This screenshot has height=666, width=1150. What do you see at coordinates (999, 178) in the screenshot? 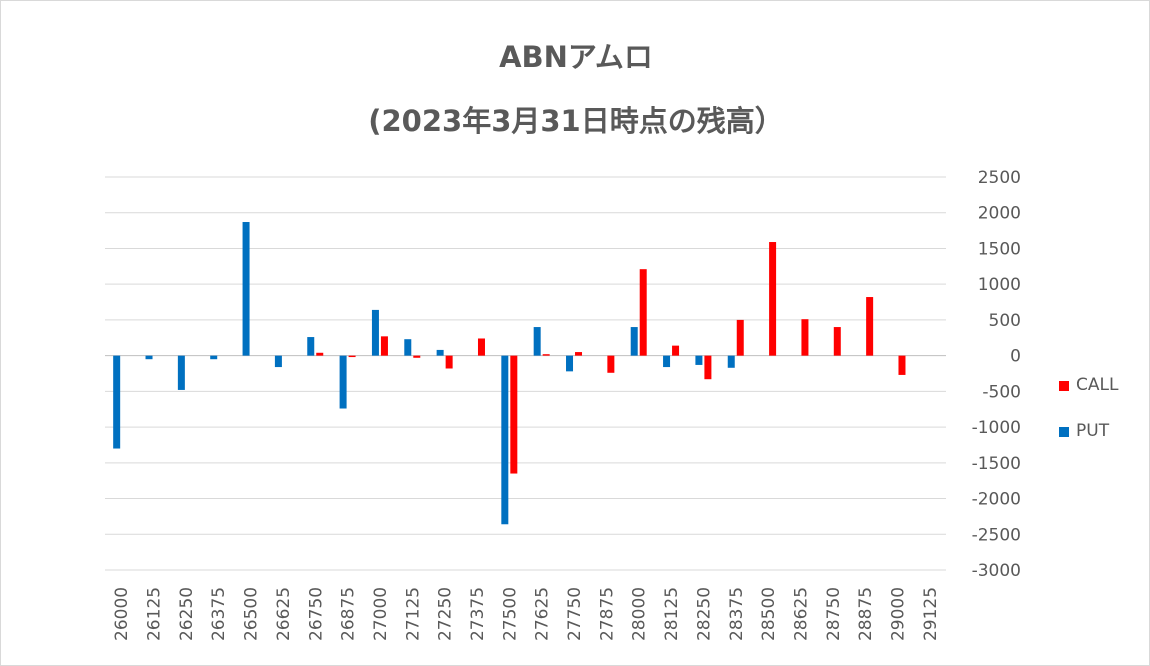
I see `y-tick-label: 2500` at bounding box center [999, 178].